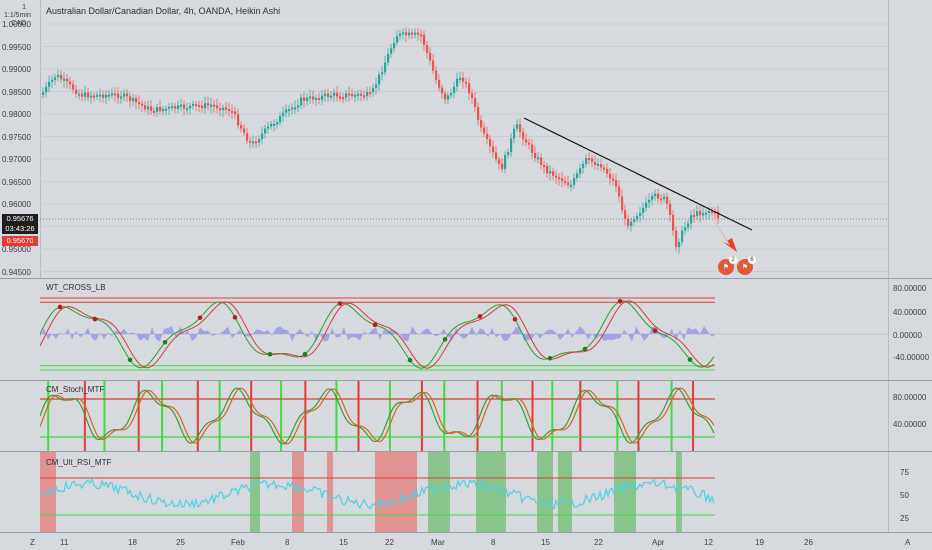  I want to click on date-label: 12, so click(708, 542).